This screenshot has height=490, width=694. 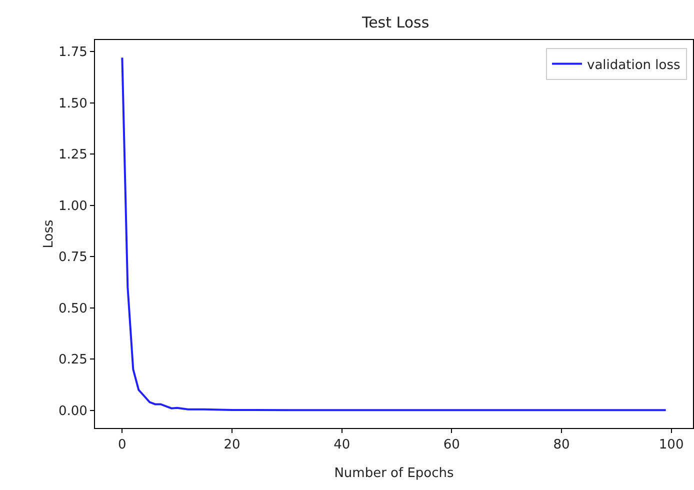 I want to click on y-tick-label: 1.00, so click(x=73, y=206).